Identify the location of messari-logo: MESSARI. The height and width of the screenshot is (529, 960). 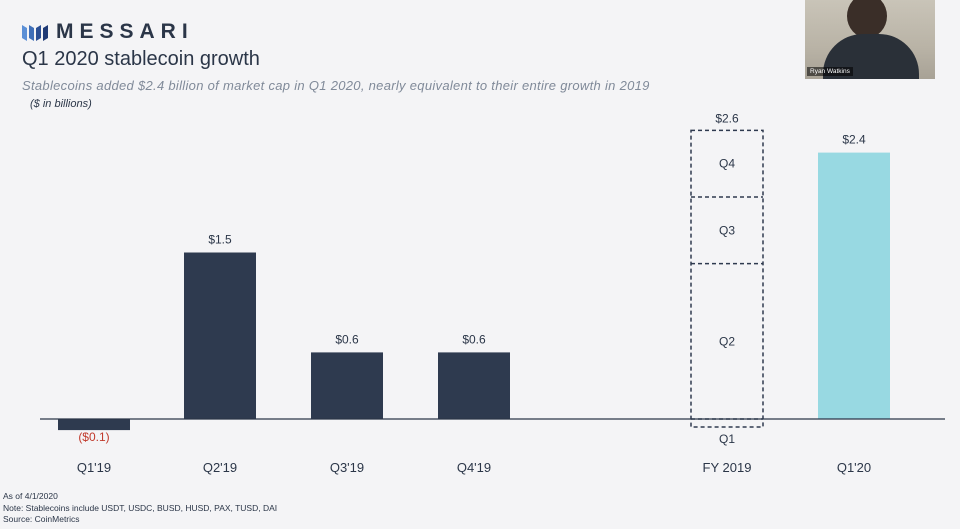
(108, 32).